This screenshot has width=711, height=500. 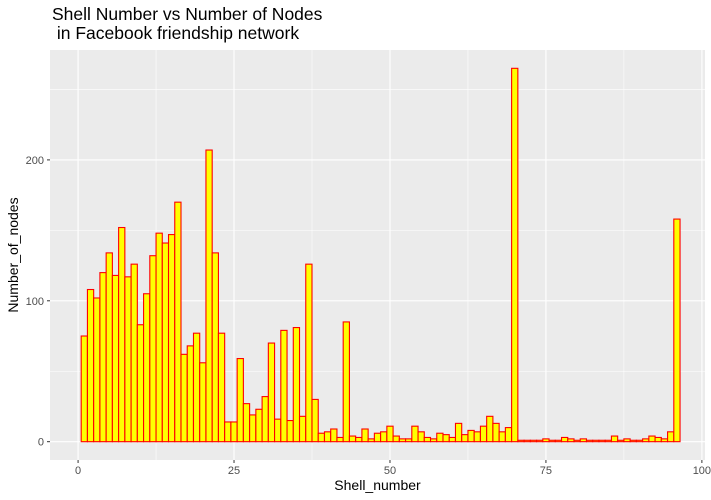 I want to click on x-axis: 0 25 50 75 100, so click(x=393, y=468).